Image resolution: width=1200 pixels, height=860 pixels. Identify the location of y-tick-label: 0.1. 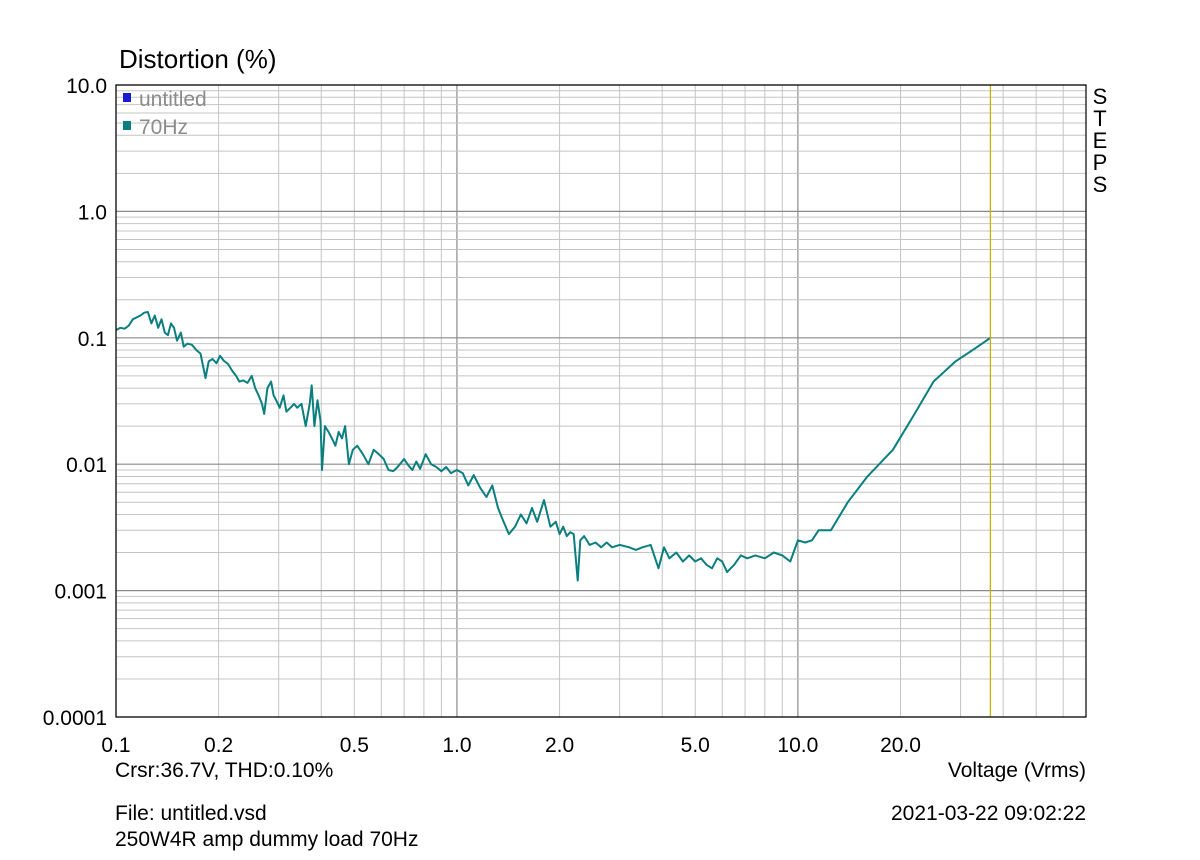
(92, 339).